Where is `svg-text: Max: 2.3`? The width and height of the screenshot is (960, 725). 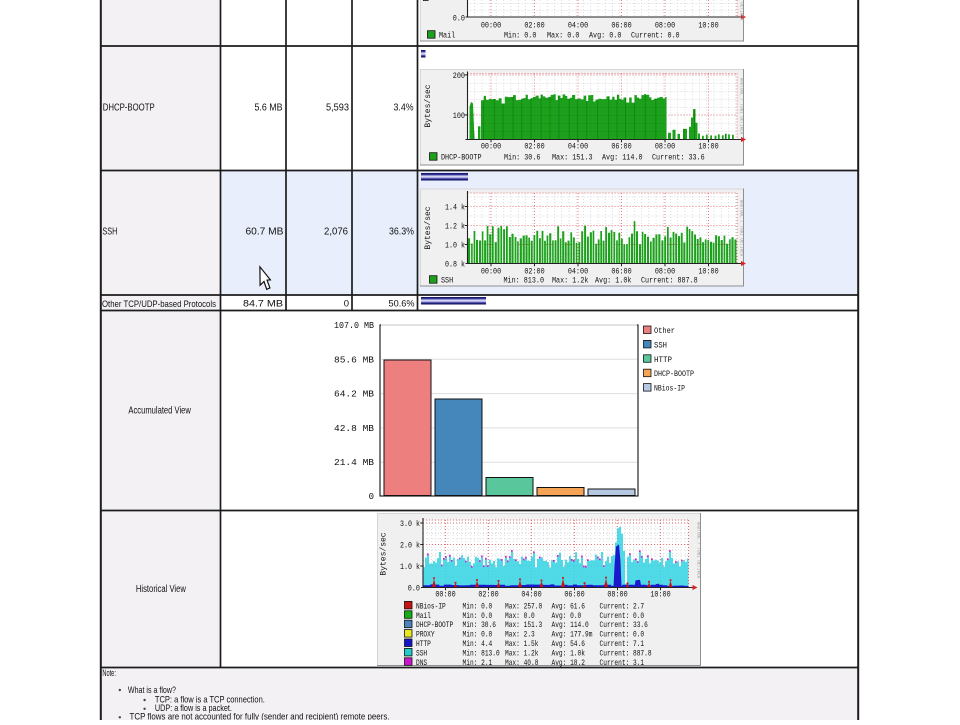
svg-text: Max: 2.3 is located at coordinates (520, 636).